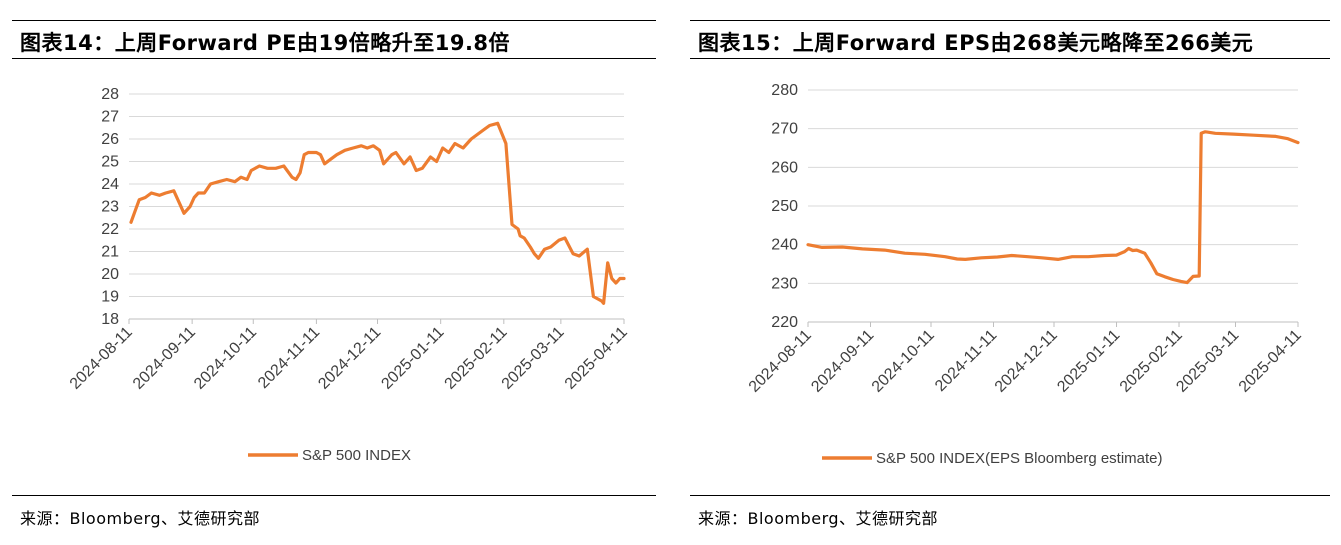 This screenshot has width=1341, height=545. What do you see at coordinates (784, 322) in the screenshot?
I see `y-tick-label: 220` at bounding box center [784, 322].